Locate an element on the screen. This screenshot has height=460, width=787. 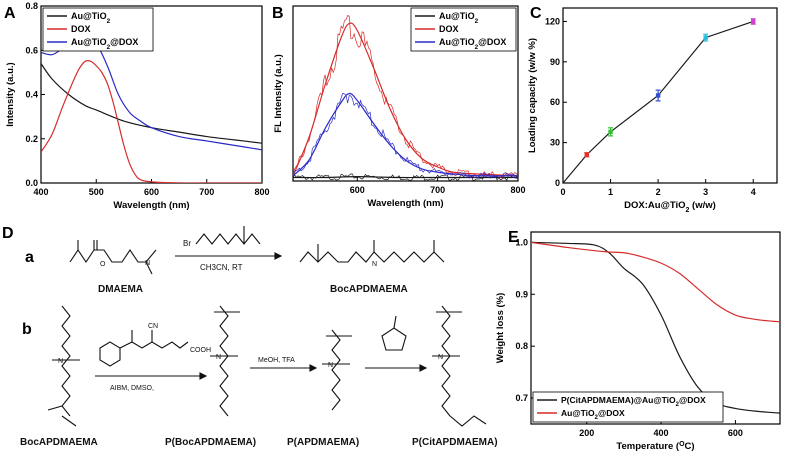
y-axis-label-A: Intensity (a.u.) is located at coordinates (10, 94).